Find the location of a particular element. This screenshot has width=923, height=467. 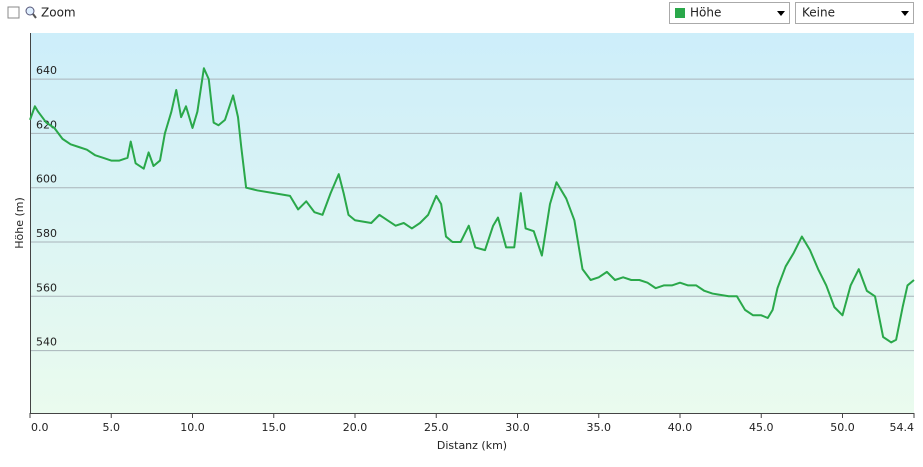

y-tick-label: 540 is located at coordinates (46, 342).